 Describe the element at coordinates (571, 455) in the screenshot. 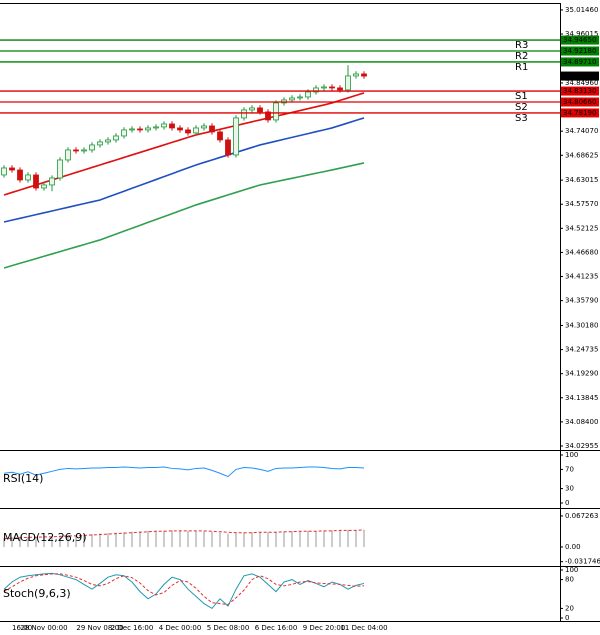

I see `y-tick-label: 100` at that location.